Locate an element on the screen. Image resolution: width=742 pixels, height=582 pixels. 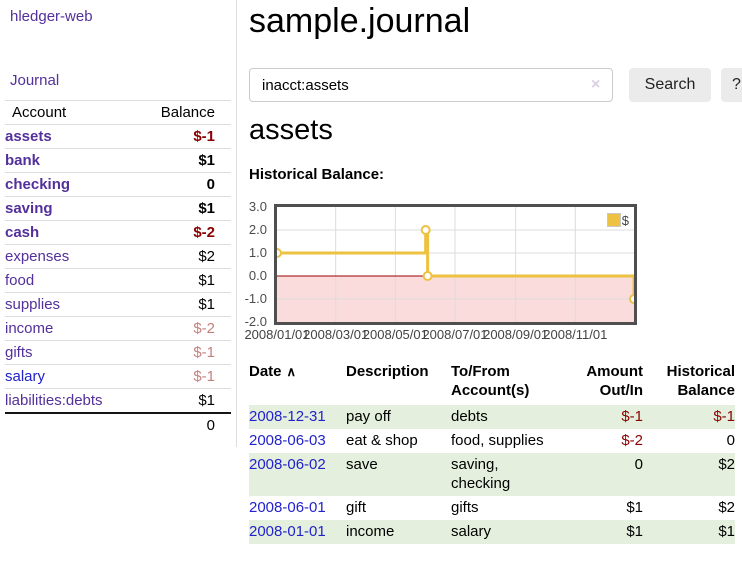
account-link-salary: salary is located at coordinates (25, 376).